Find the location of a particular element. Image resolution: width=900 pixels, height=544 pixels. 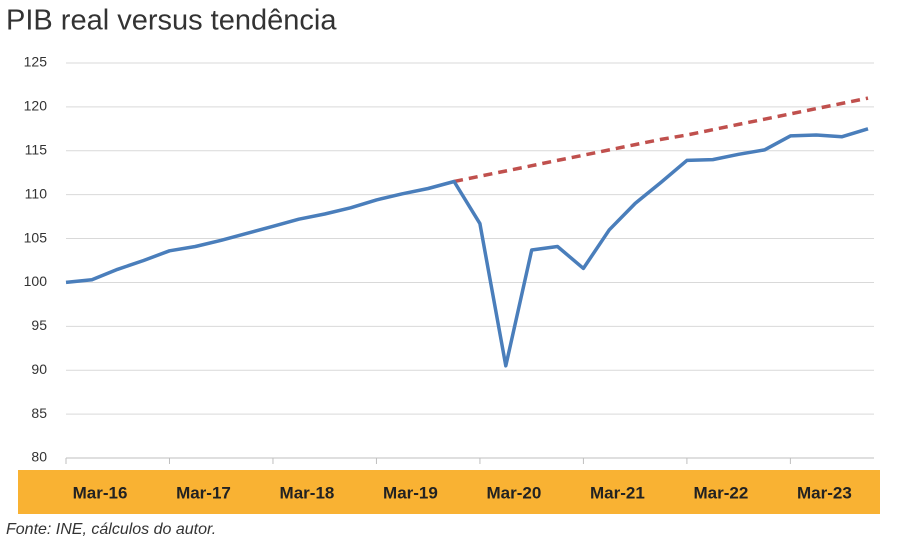

y-tick-label: 115 is located at coordinates (36, 149).